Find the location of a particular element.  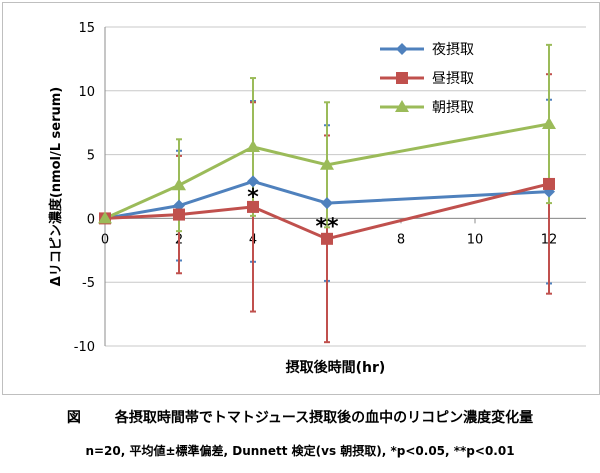

y-tick-label: -10 is located at coordinates (84, 347).